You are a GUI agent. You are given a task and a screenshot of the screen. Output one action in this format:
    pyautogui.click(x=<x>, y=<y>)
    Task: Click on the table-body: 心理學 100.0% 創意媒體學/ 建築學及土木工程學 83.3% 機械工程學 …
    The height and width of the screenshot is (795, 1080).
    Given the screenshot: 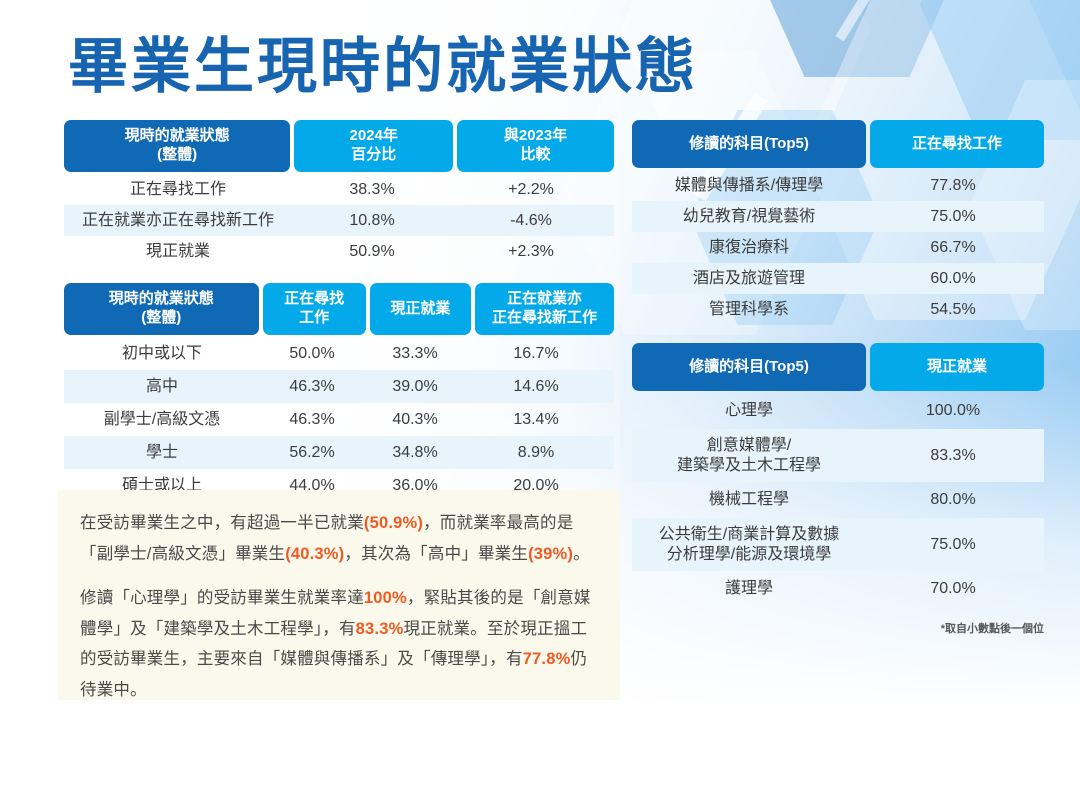 What is the action you would take?
    pyautogui.click(x=838, y=500)
    